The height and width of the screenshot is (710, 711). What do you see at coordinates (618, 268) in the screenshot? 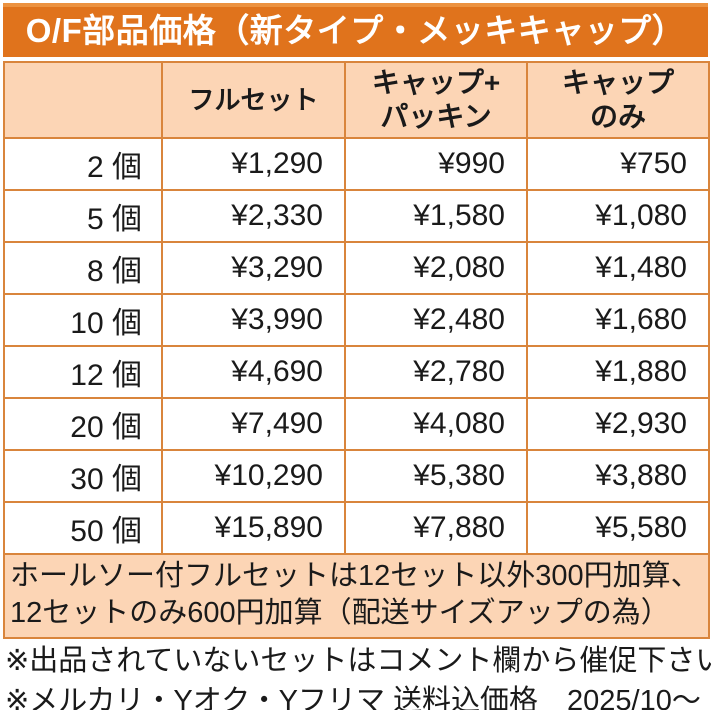
I see `cap-only-price-cell: ¥1,480` at bounding box center [618, 268].